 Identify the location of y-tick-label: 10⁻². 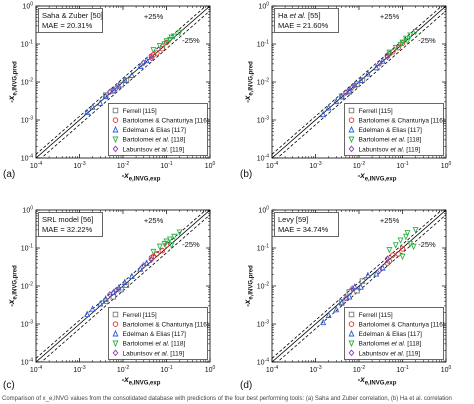
(263, 286).